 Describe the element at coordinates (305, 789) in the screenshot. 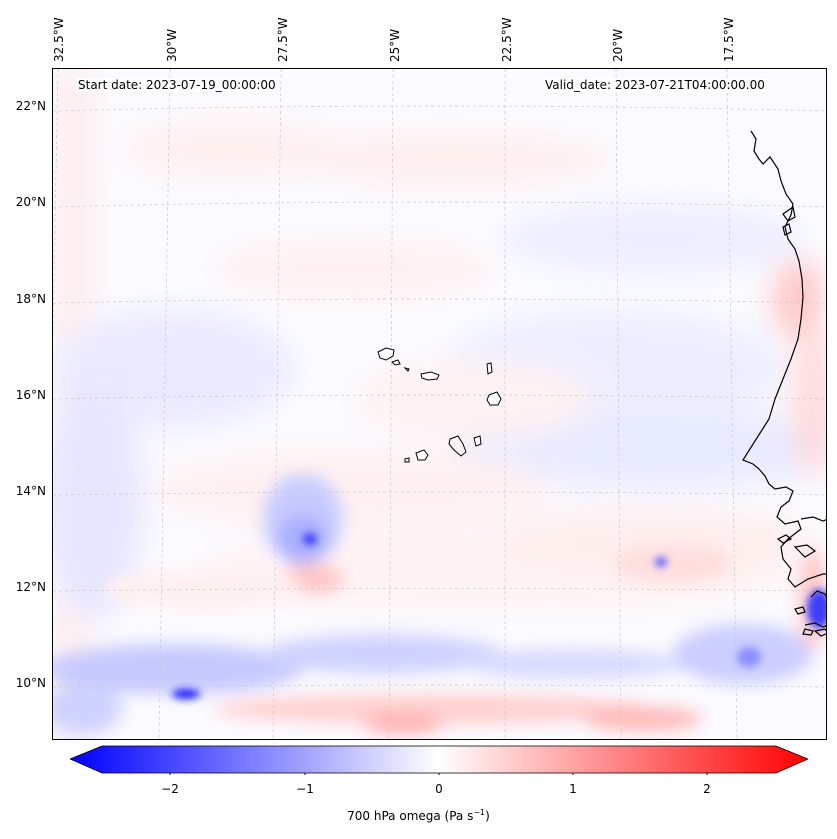

I see `colorbar-tick-minus1: −1` at that location.